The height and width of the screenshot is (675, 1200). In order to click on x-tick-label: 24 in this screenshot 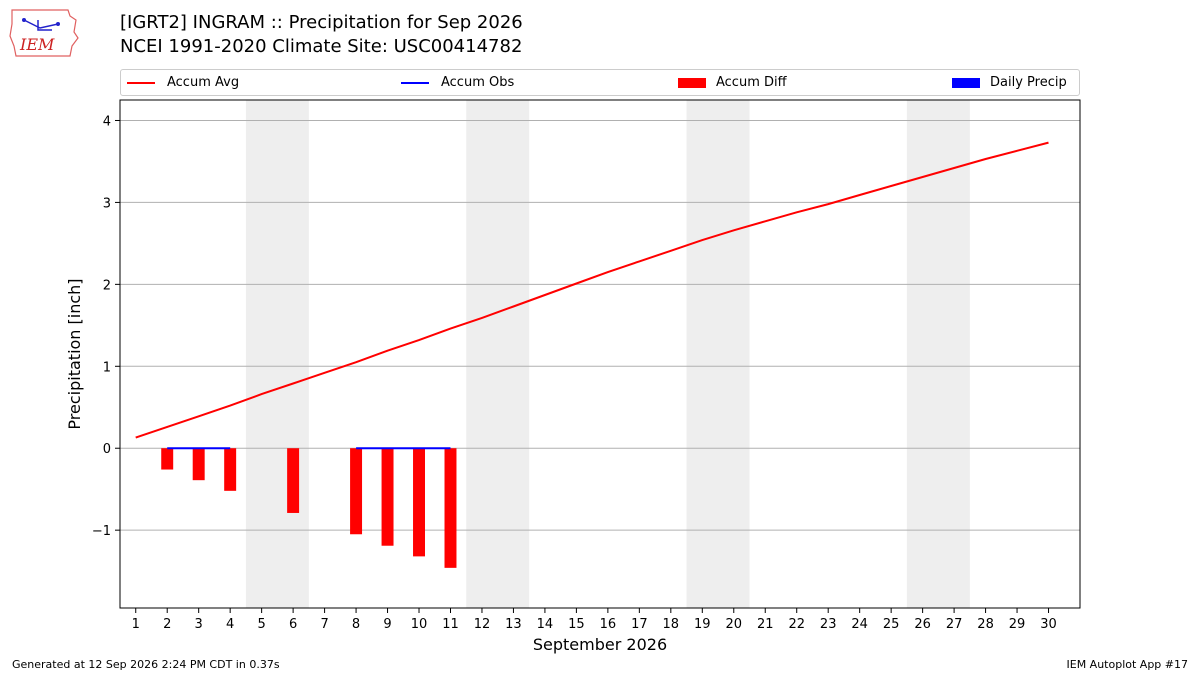, I will do `click(859, 624)`.